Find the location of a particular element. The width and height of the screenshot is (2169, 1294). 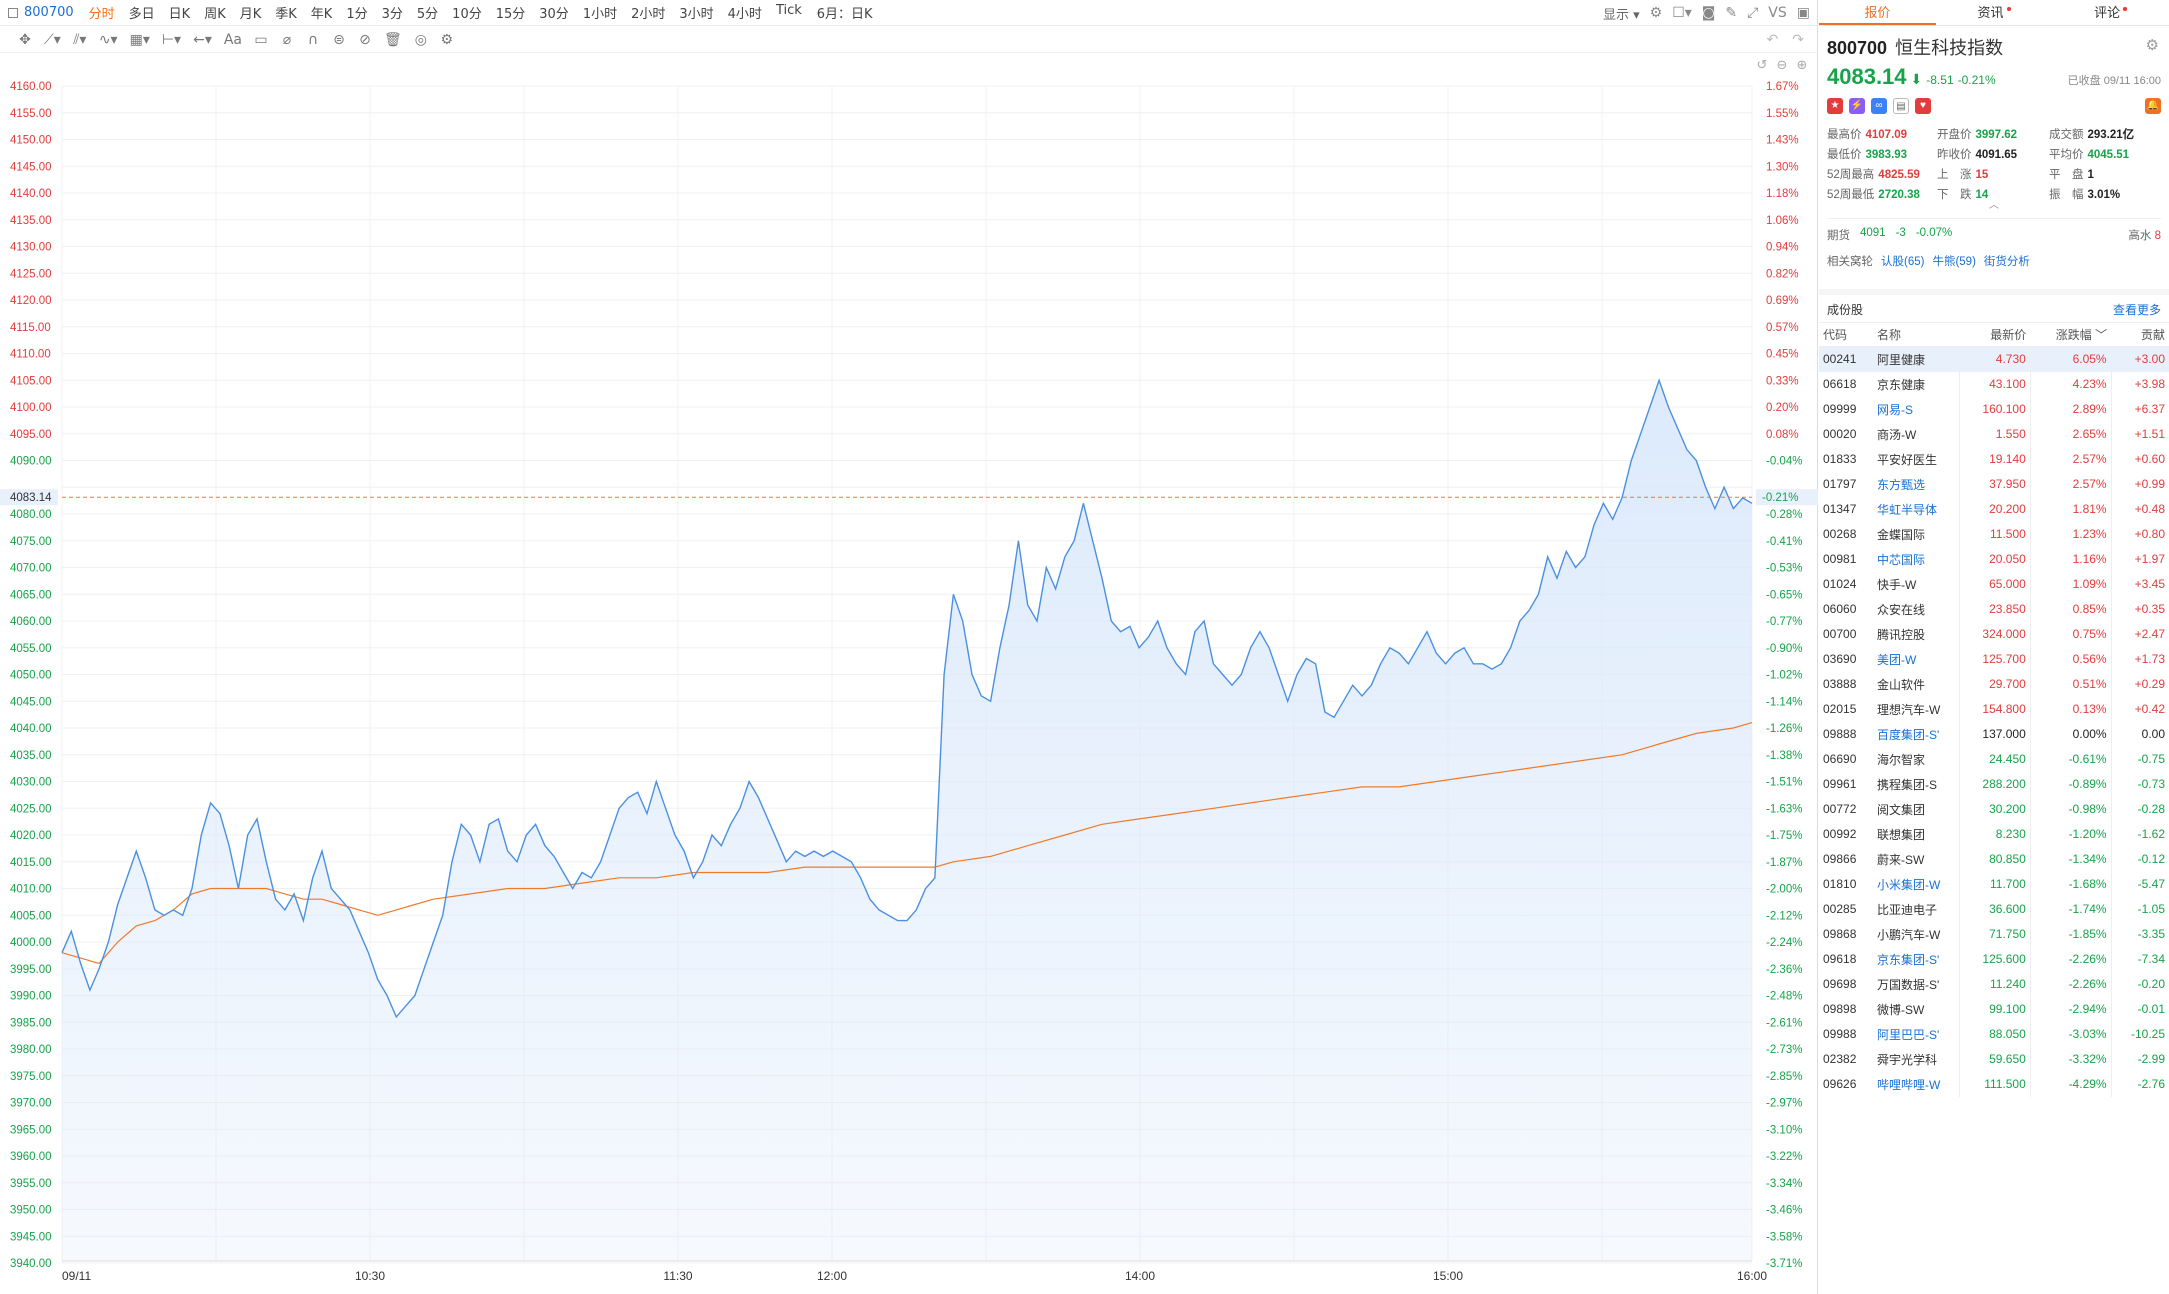

period-tab: 30分 is located at coordinates (554, 14).